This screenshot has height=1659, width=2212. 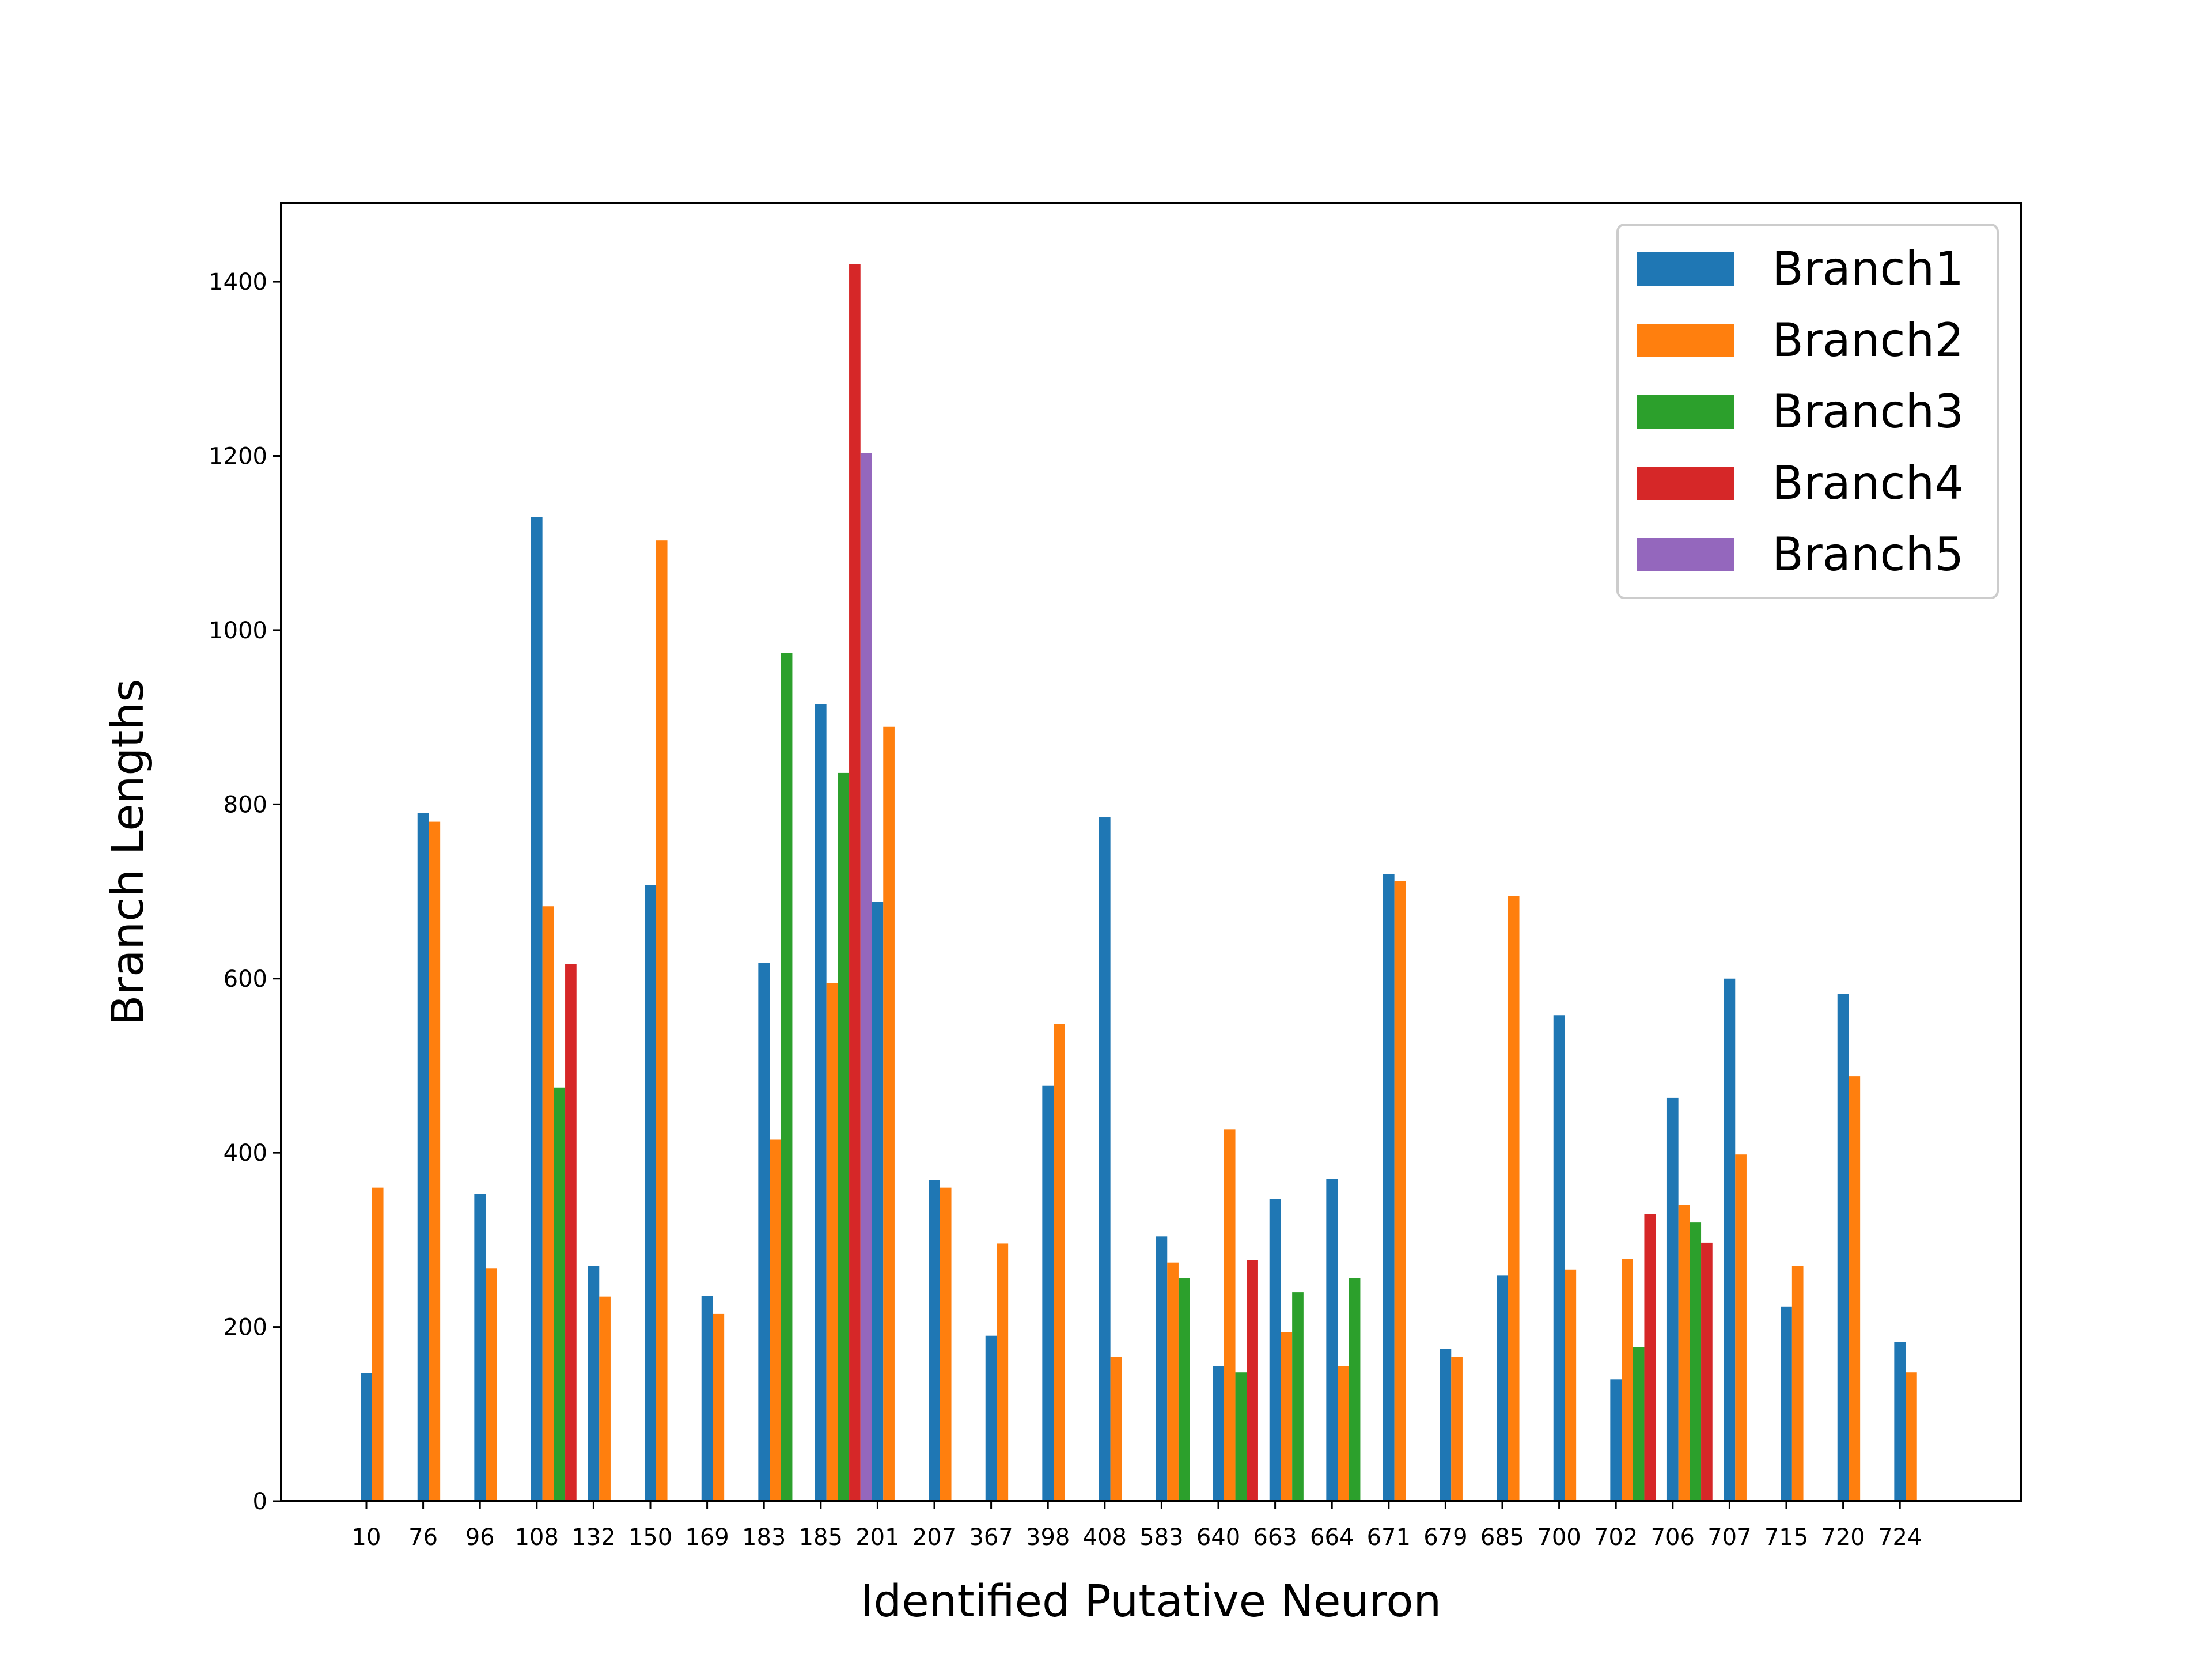 What do you see at coordinates (1685, 269) in the screenshot?
I see `legend-swatch-branch1` at bounding box center [1685, 269].